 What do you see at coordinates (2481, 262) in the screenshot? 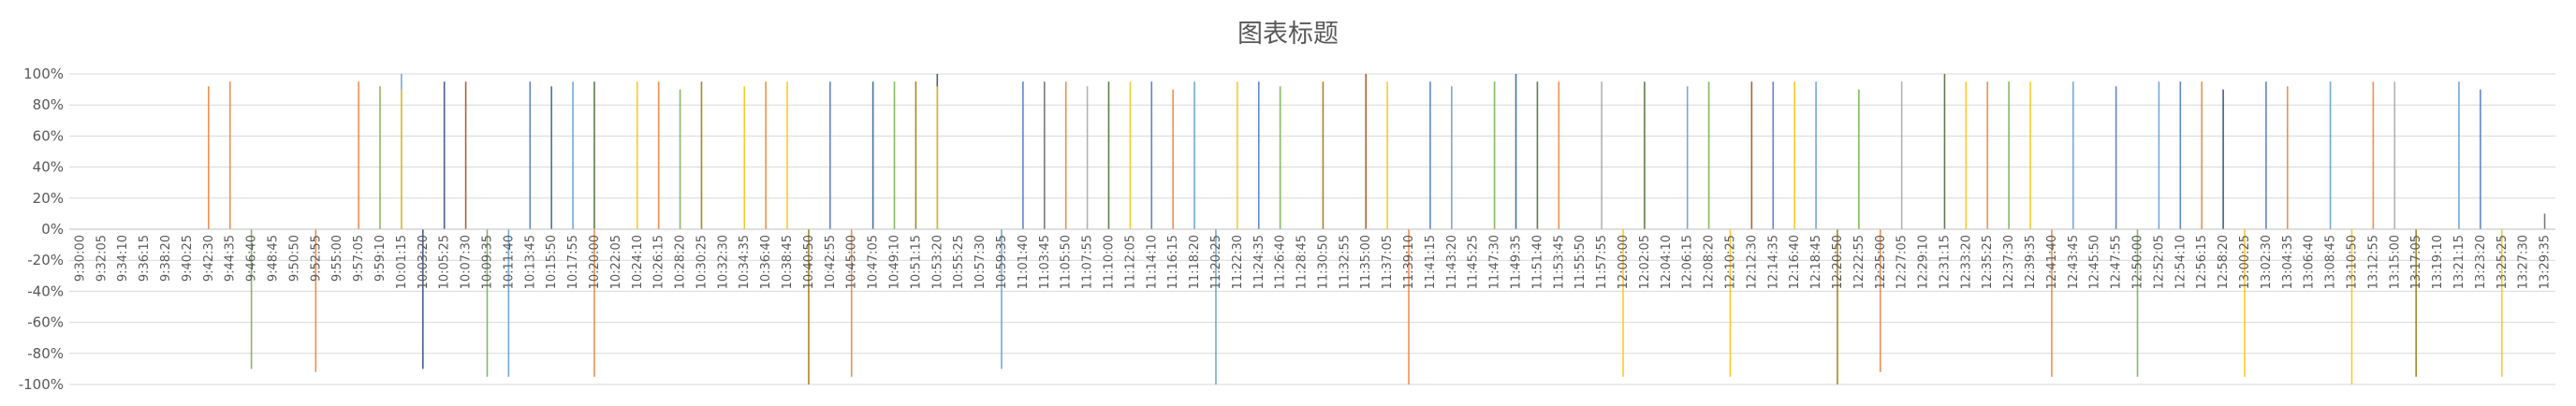
I see `x-tick-label: 13:23:20` at bounding box center [2481, 262].